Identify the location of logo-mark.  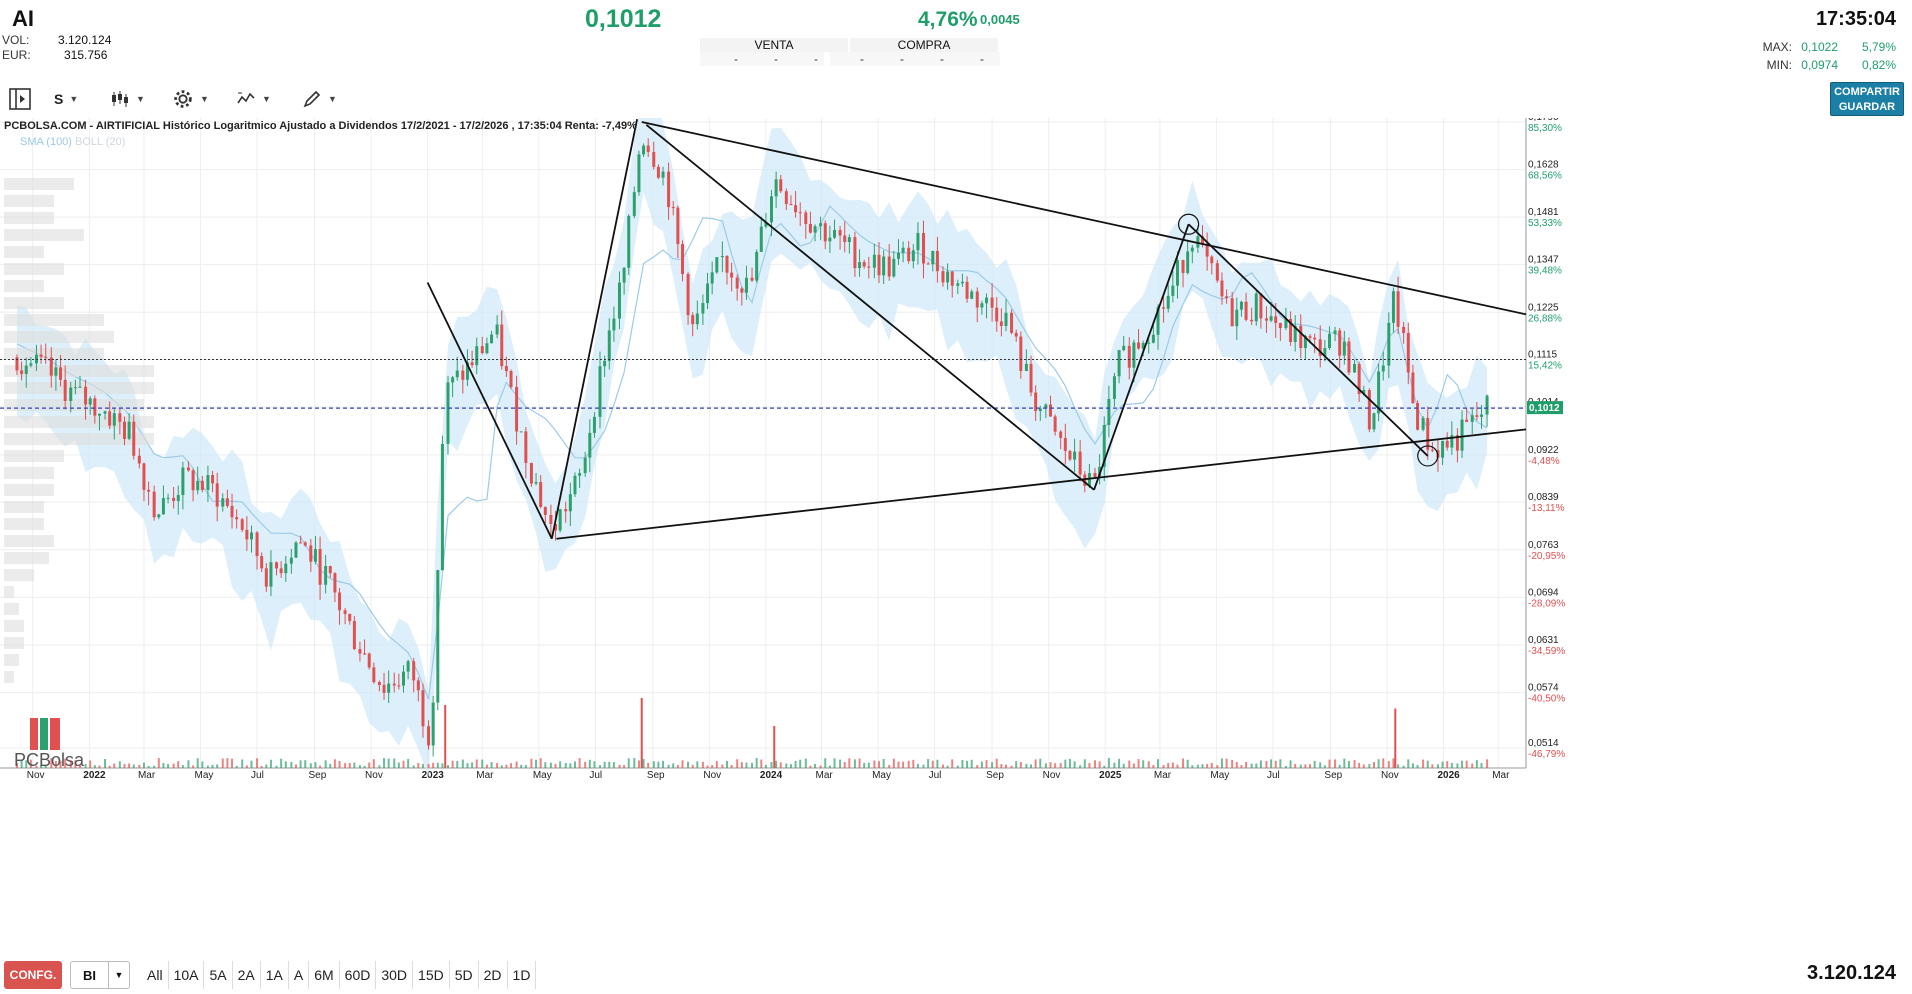
(34, 734).